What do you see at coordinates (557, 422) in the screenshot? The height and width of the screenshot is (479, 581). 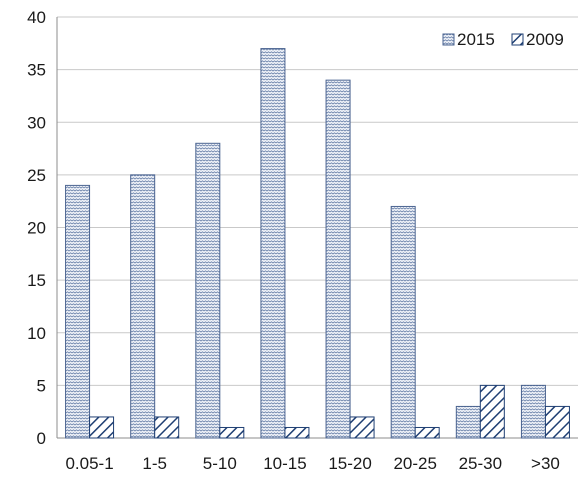 I see `bar-2009->30` at bounding box center [557, 422].